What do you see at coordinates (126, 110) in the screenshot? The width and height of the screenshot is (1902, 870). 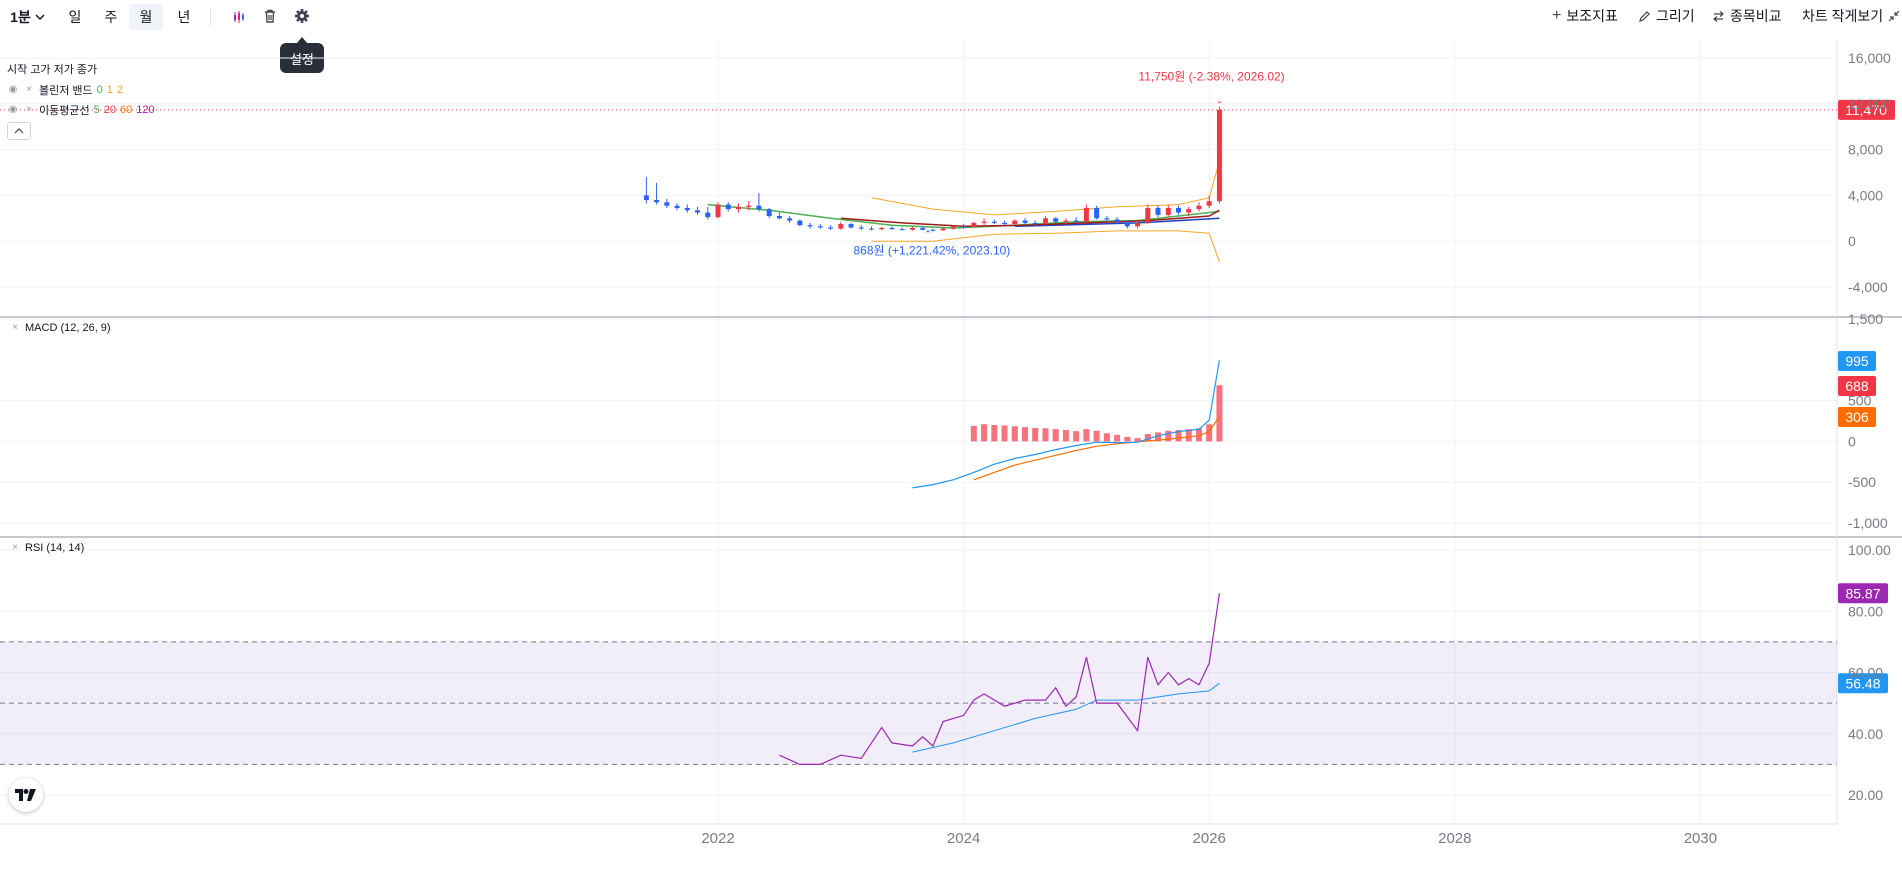 I see `ma-param: 60` at bounding box center [126, 110].